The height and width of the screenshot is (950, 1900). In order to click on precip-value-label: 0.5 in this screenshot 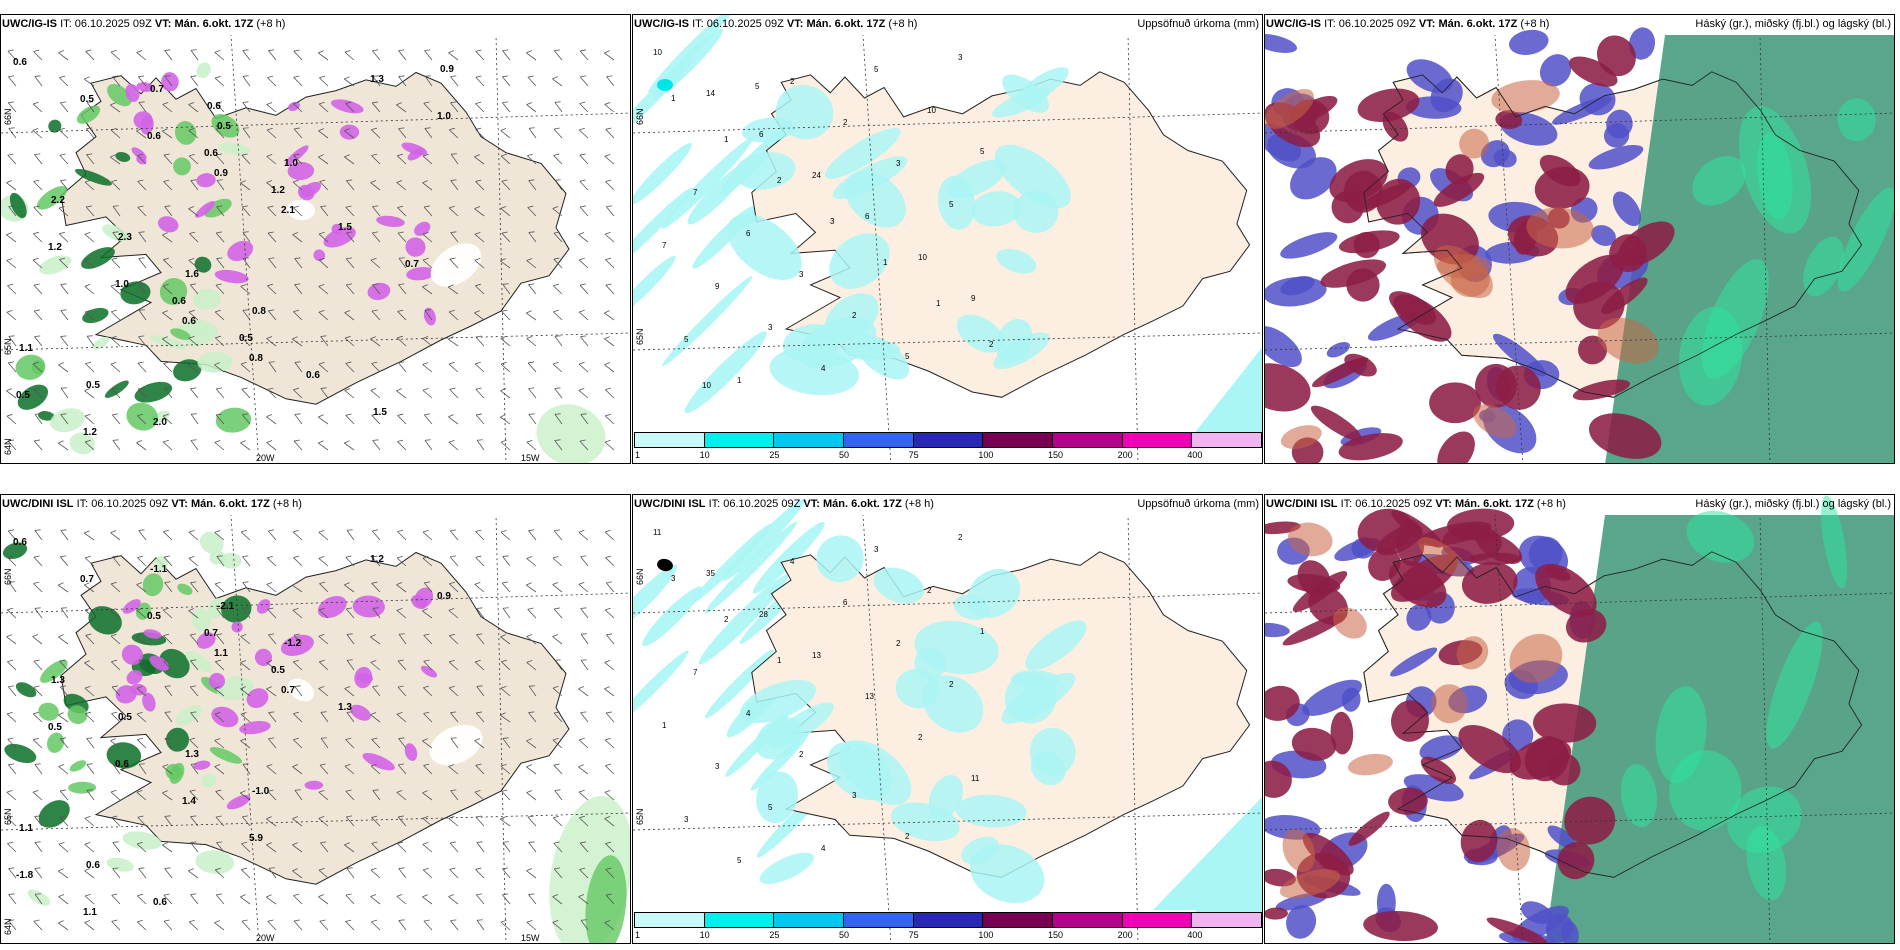, I will do `click(125, 717)`.